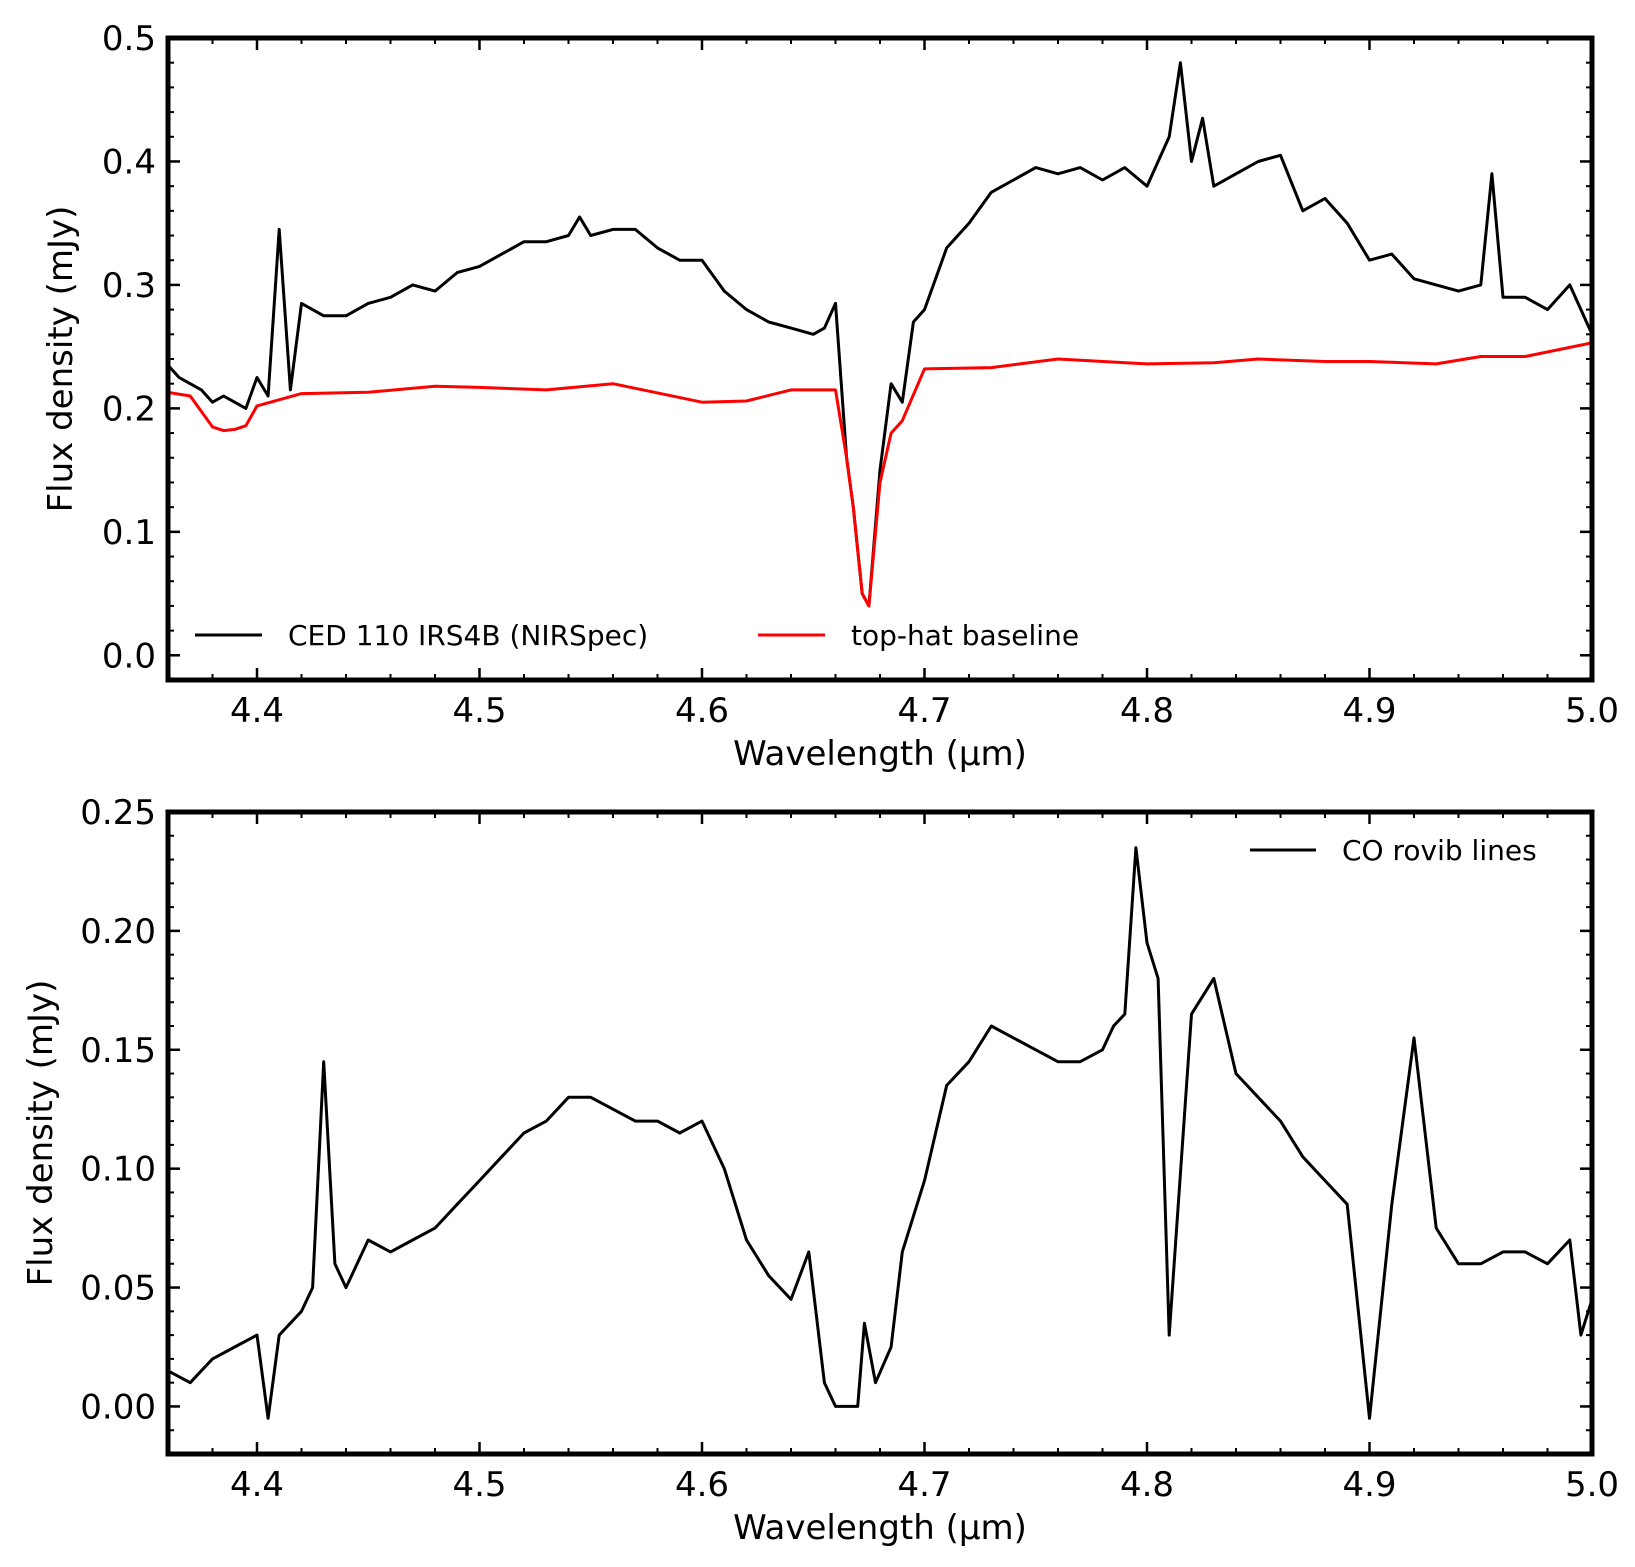 This screenshot has width=1635, height=1567. I want to click on legend-label-co: CO rovib lines, so click(1439, 850).